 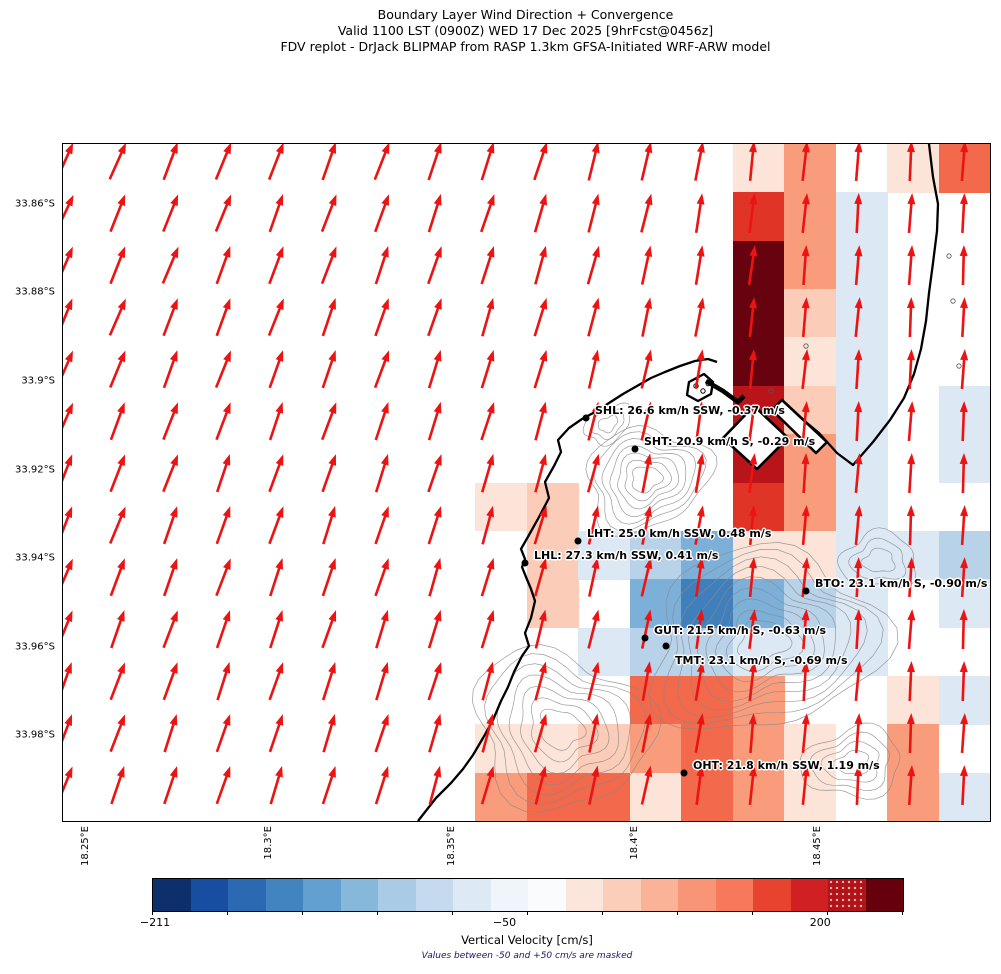 I want to click on station-marker-oht, so click(x=684, y=773).